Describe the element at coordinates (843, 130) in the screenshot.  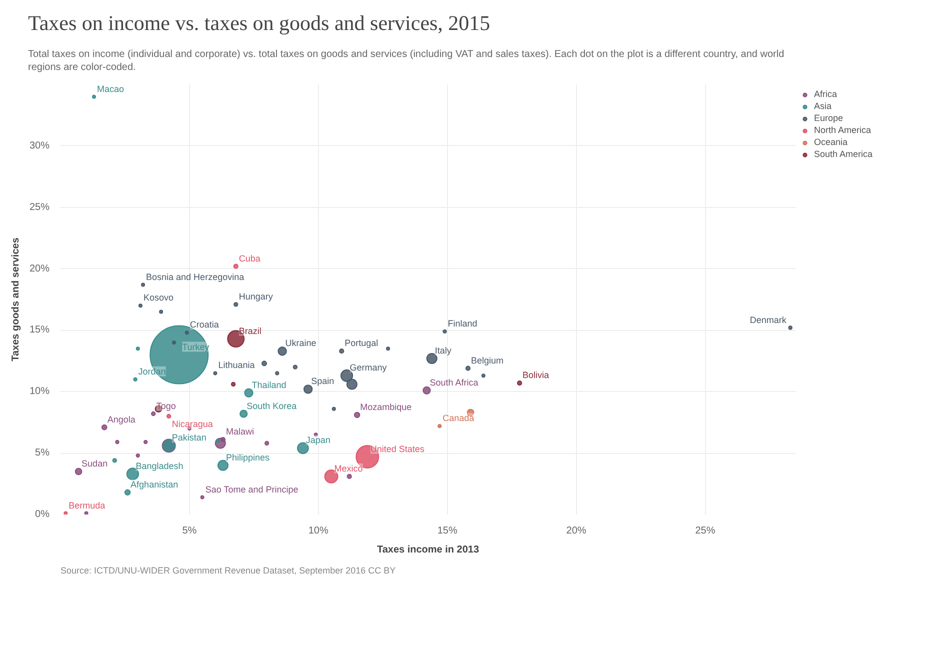
I see `legend-label: North America` at that location.